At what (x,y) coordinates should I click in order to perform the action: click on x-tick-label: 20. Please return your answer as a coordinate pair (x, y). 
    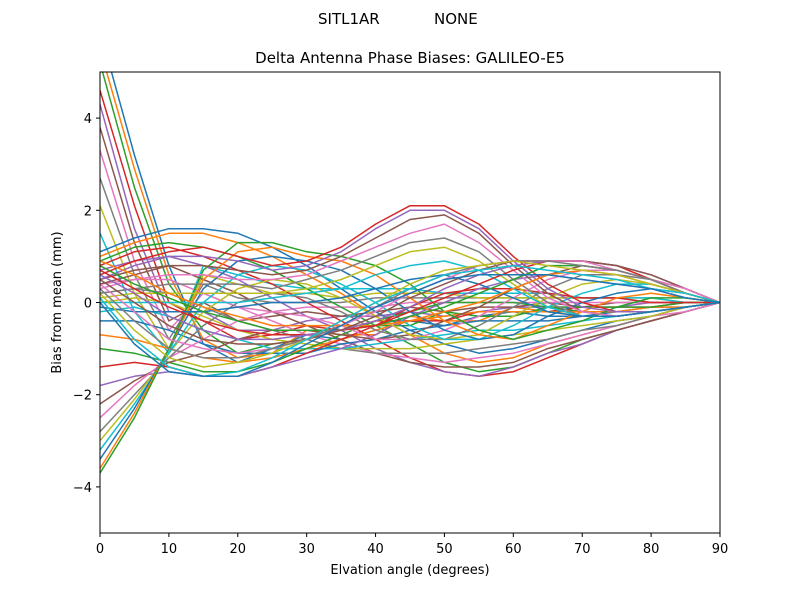
    Looking at the image, I should click on (238, 549).